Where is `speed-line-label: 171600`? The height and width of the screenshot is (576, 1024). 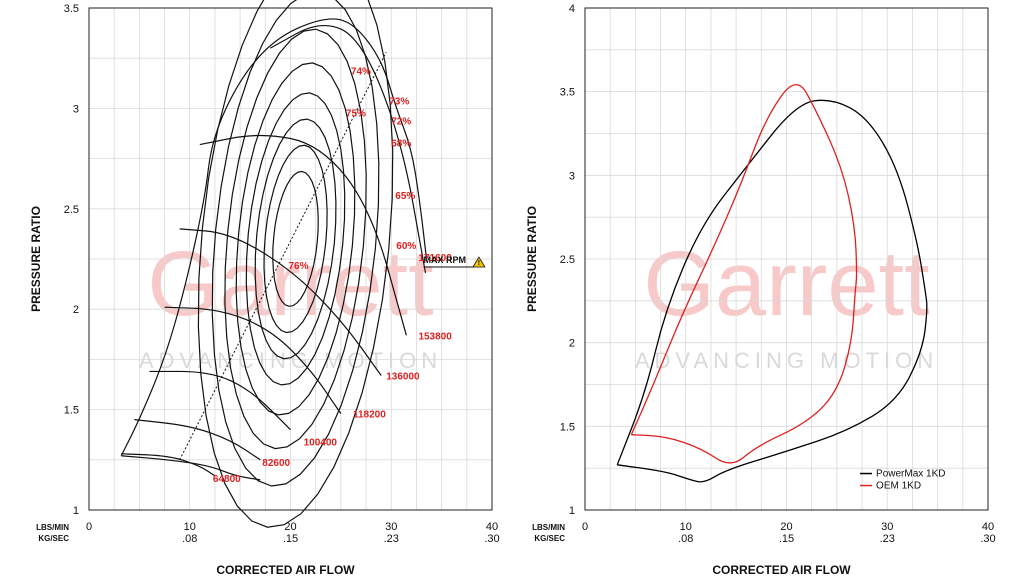
speed-line-label: 171600 is located at coordinates (435, 258).